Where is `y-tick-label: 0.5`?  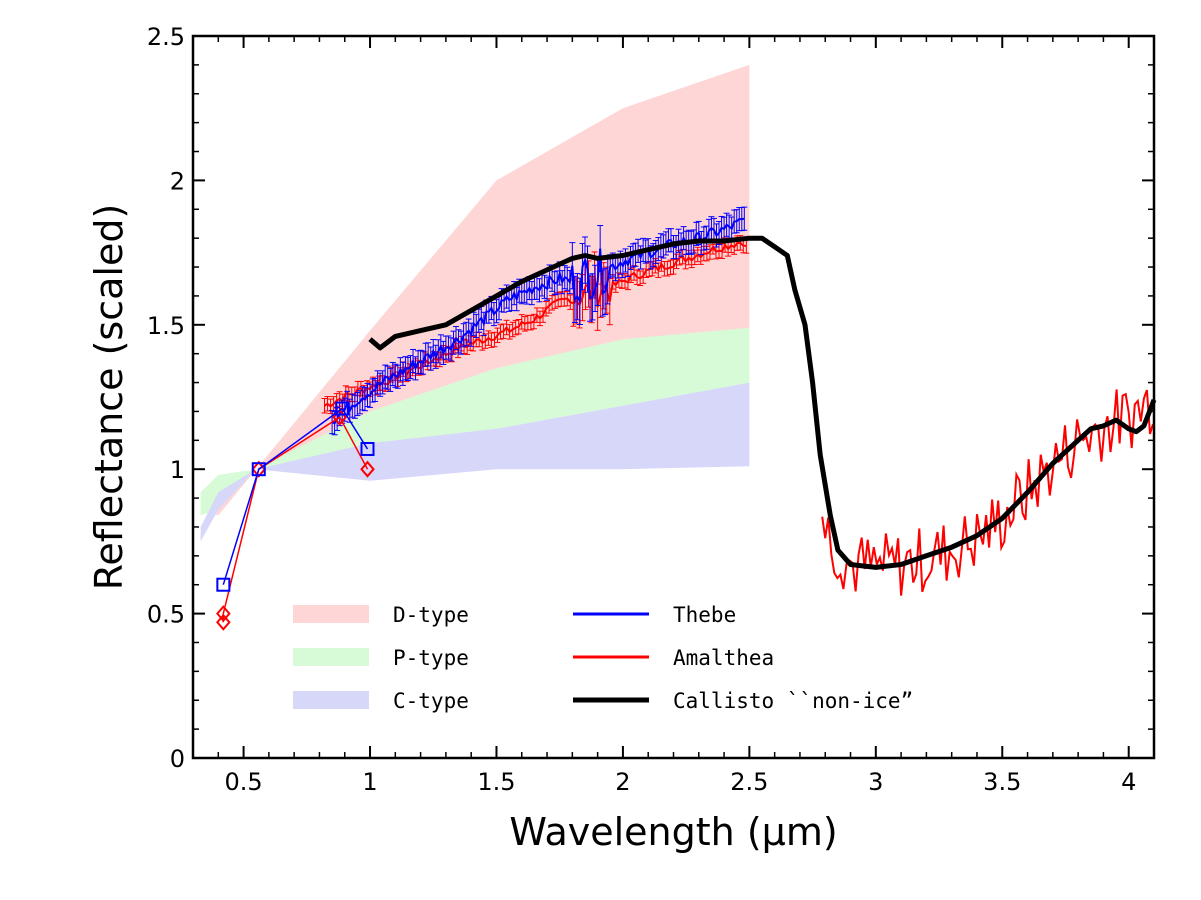 y-tick-label: 0.5 is located at coordinates (166, 615).